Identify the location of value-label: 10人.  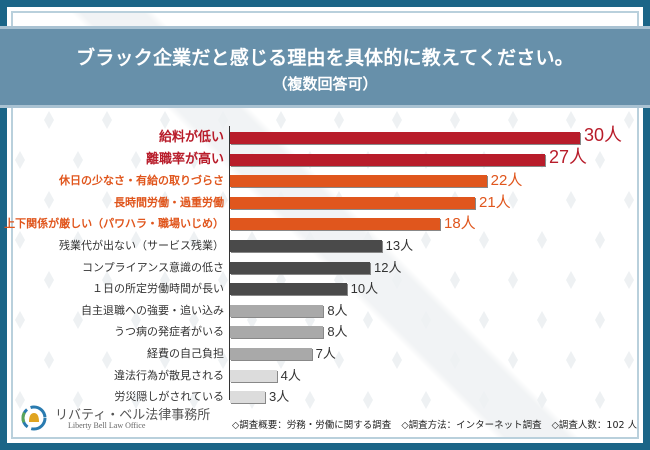
(364, 289).